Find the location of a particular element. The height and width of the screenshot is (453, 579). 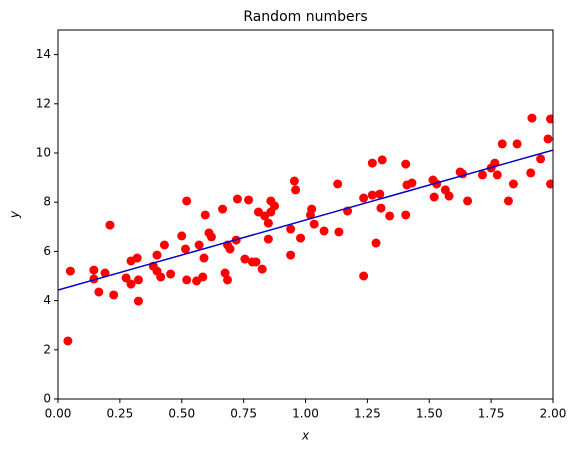

x-tick-label: 0.00 is located at coordinates (58, 414).